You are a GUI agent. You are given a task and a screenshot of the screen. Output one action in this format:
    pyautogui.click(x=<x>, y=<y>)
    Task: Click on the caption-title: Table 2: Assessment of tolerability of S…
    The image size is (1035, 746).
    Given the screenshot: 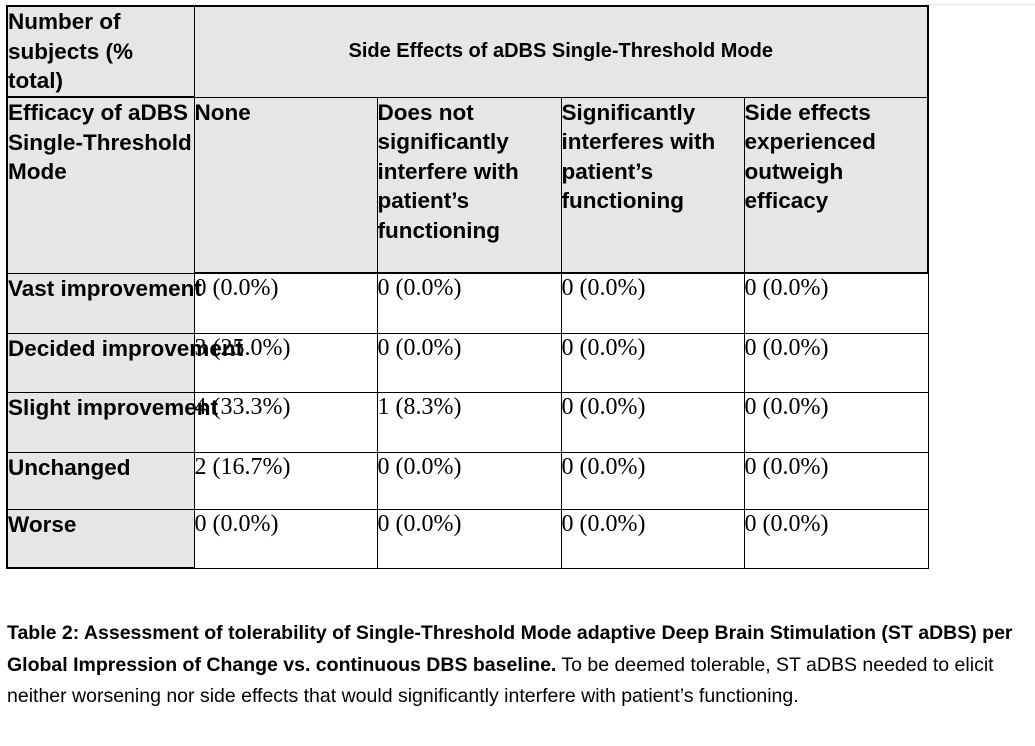 What is the action you would take?
    pyautogui.click(x=510, y=649)
    